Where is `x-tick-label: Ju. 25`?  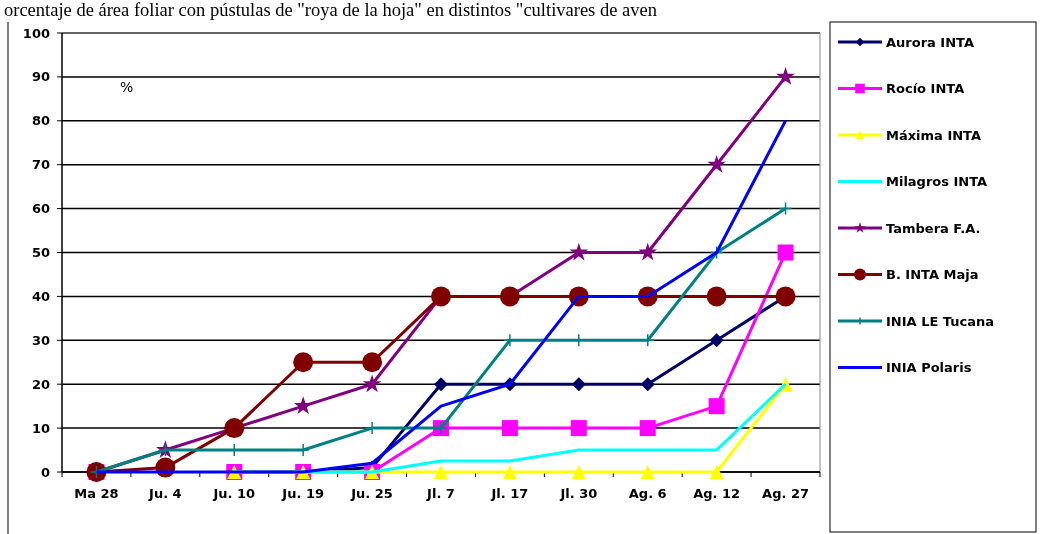 x-tick-label: Ju. 25 is located at coordinates (371, 493).